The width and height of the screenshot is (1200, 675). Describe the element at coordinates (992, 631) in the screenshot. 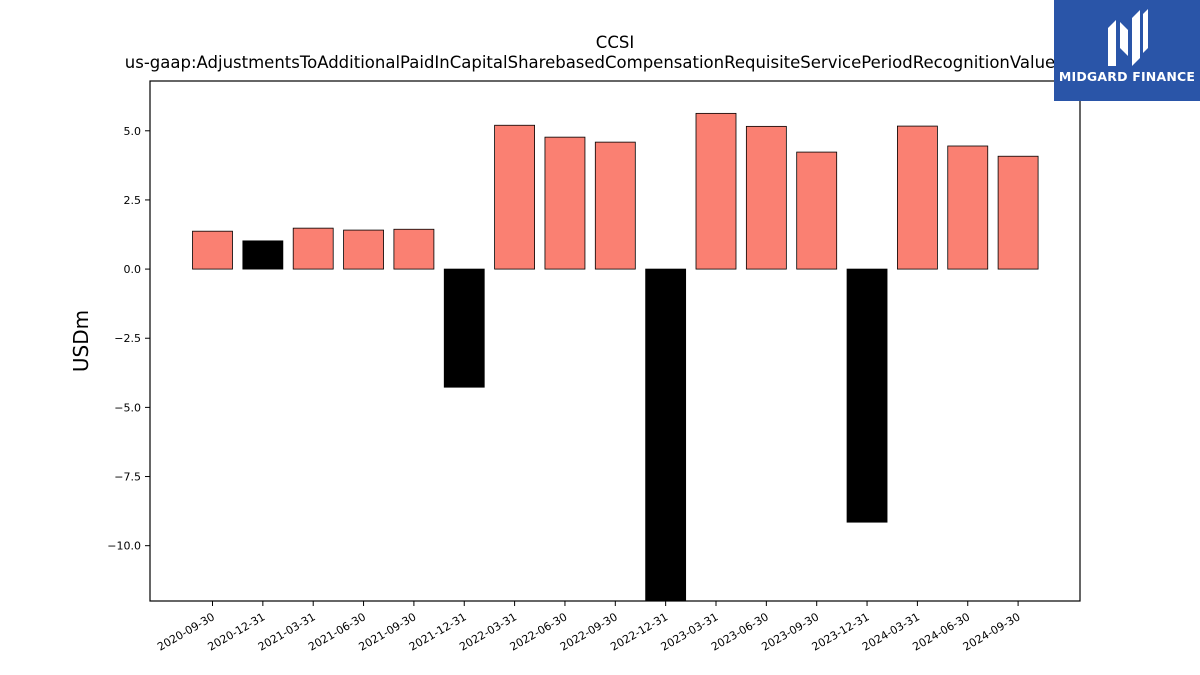

I see `x-tick-label: 2024-09-30` at that location.